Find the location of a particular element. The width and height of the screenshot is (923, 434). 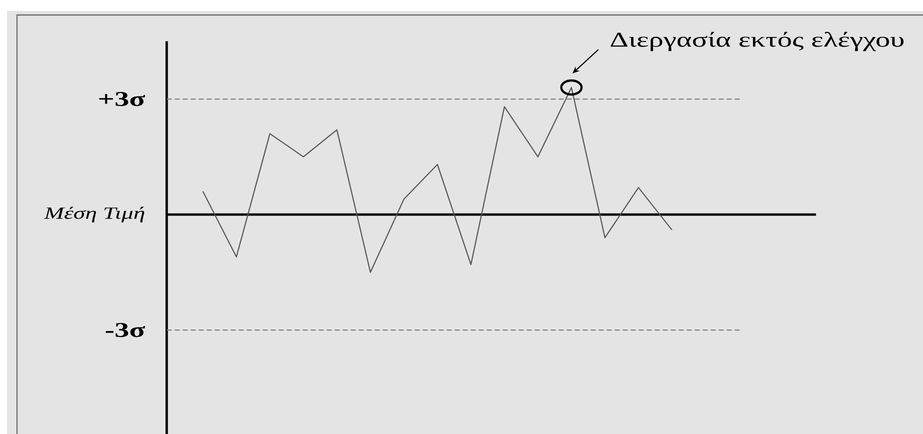

y-tick-label: -3σ is located at coordinates (126, 330).